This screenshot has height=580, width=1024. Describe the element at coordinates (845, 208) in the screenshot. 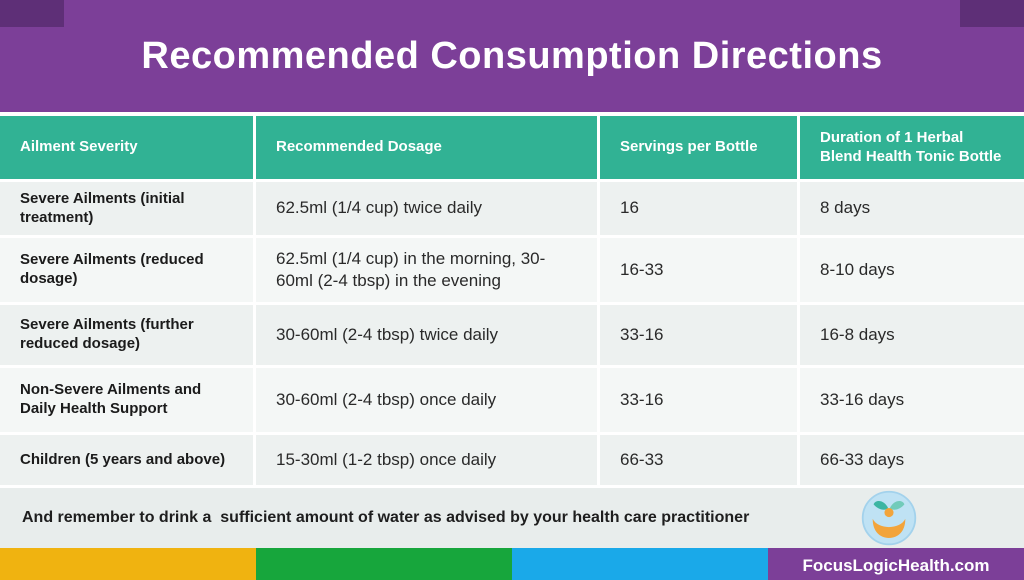

I see `cell-duration: 8 days` at that location.